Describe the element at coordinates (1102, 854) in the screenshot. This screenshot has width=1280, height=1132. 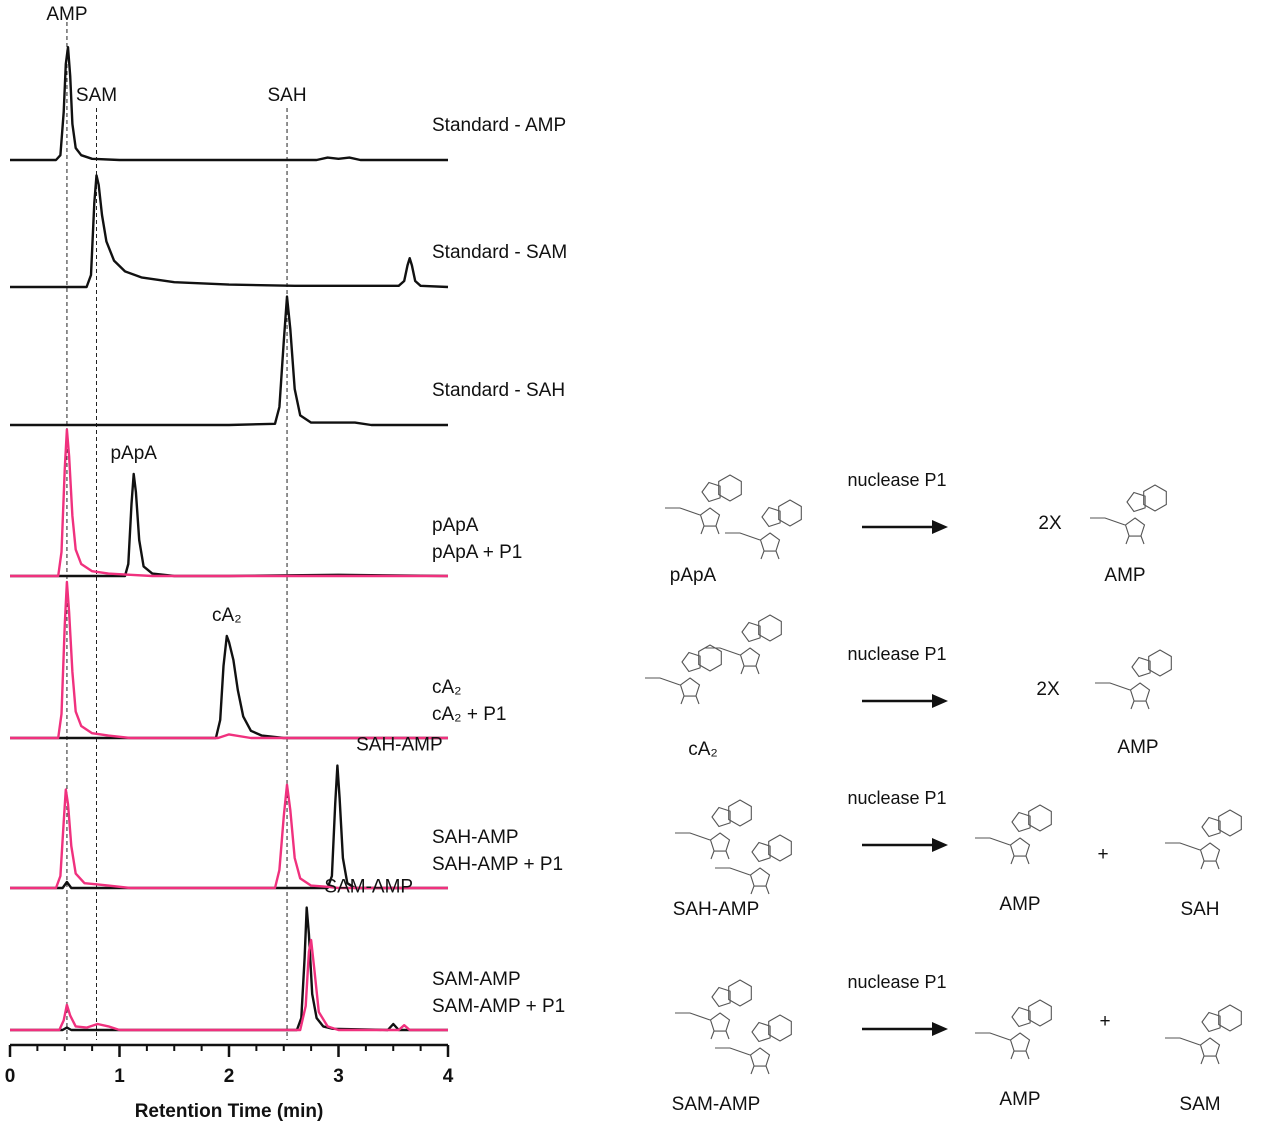
I see `operator: +` at that location.